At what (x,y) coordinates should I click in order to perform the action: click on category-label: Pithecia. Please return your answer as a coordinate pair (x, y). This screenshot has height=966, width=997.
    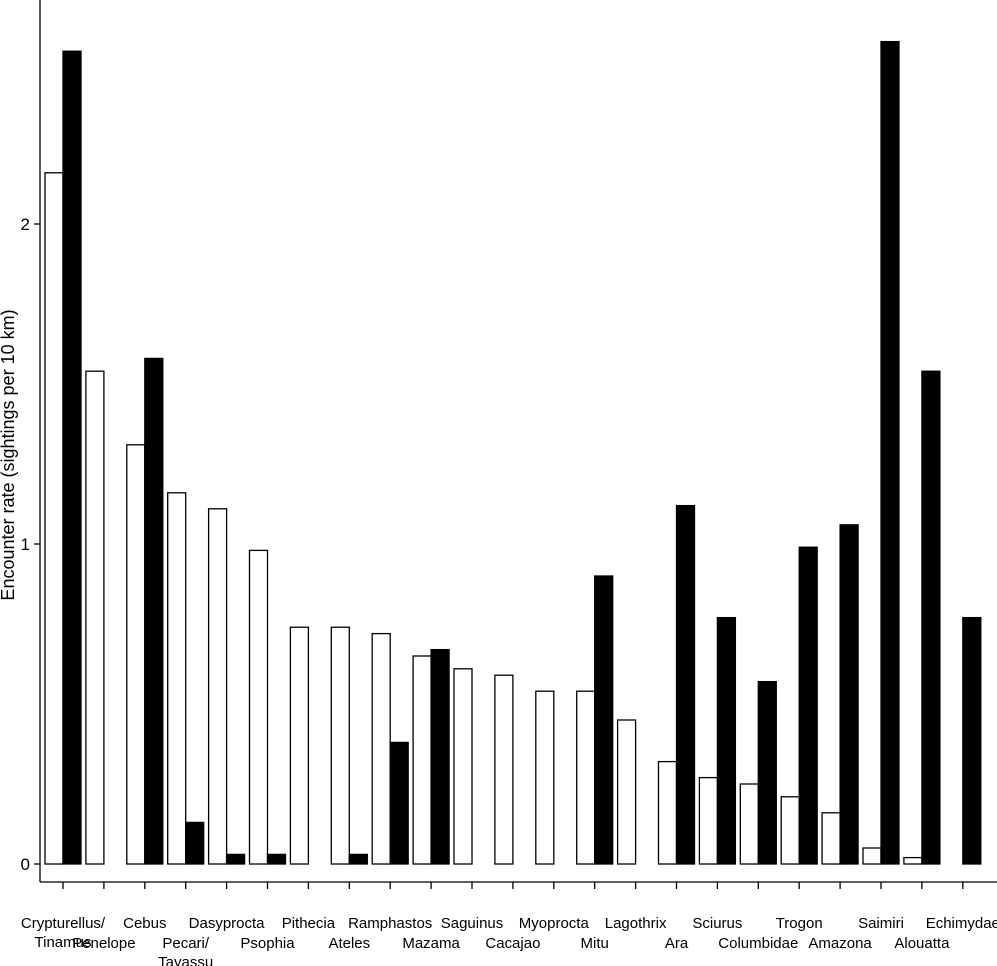
    Looking at the image, I should click on (309, 923).